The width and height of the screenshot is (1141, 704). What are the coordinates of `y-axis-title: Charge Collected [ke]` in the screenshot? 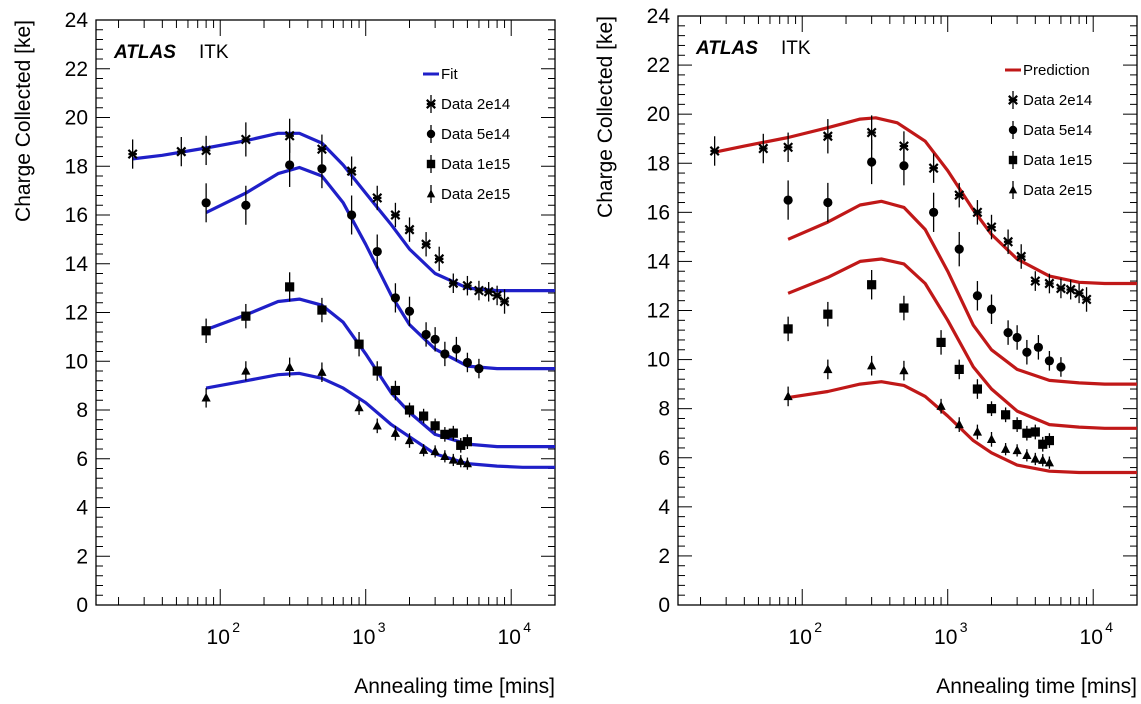 It's located at (23, 121).